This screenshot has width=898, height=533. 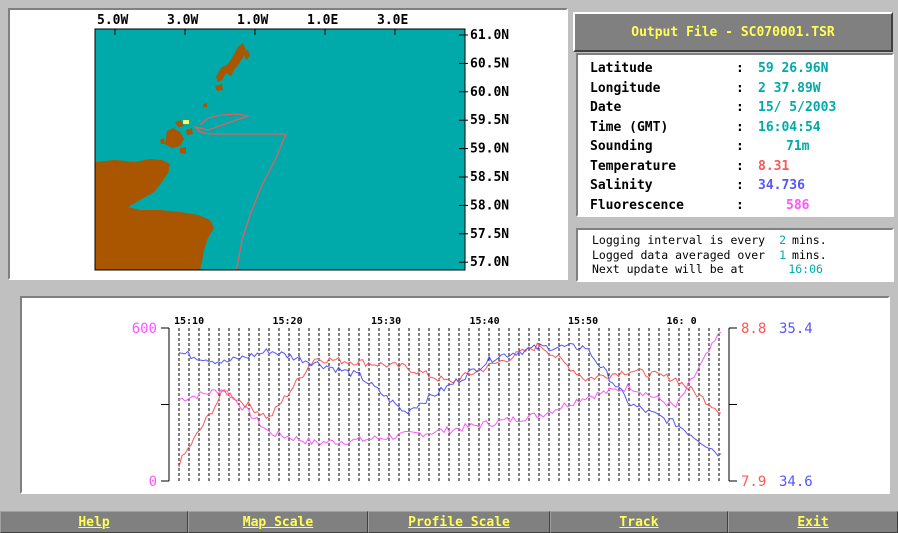 I want to click on help-button: Help, so click(x=94, y=522).